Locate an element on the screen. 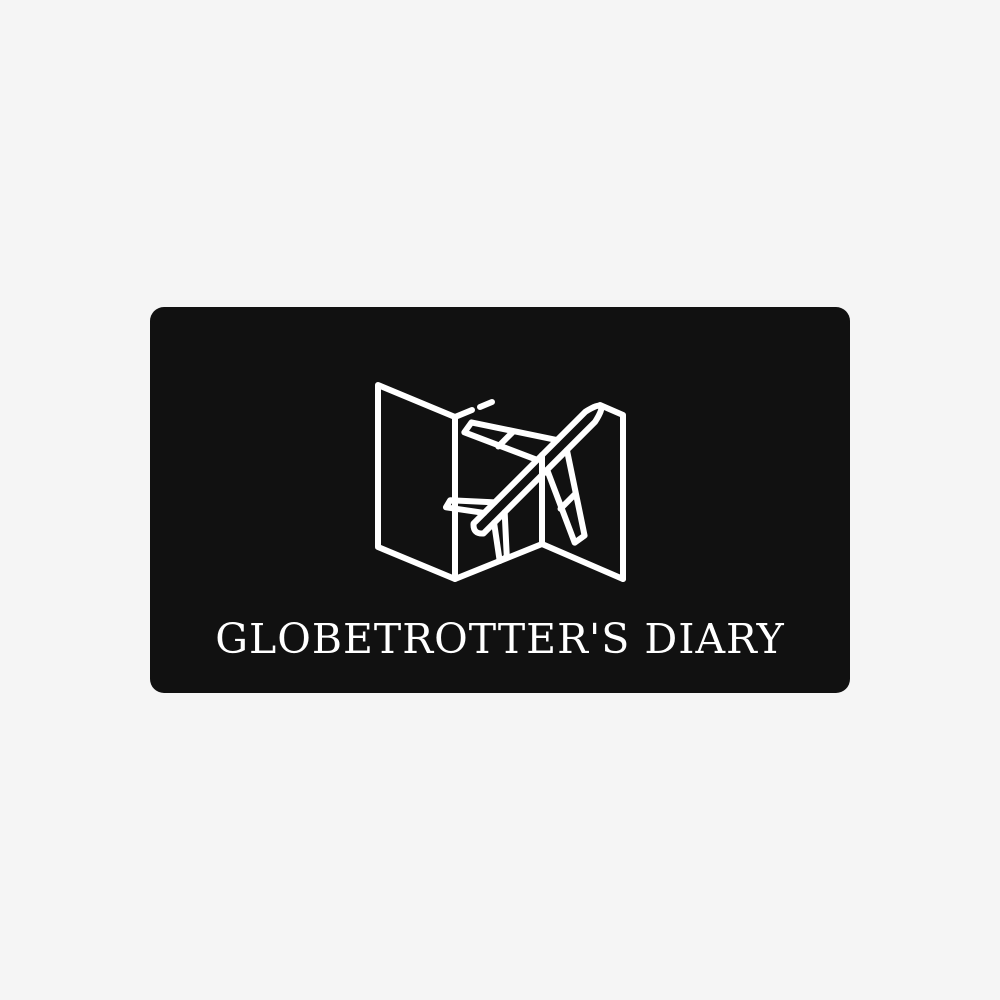 This screenshot has height=1000, width=1000. folded-map-with-airplane-icon is located at coordinates (500, 482).